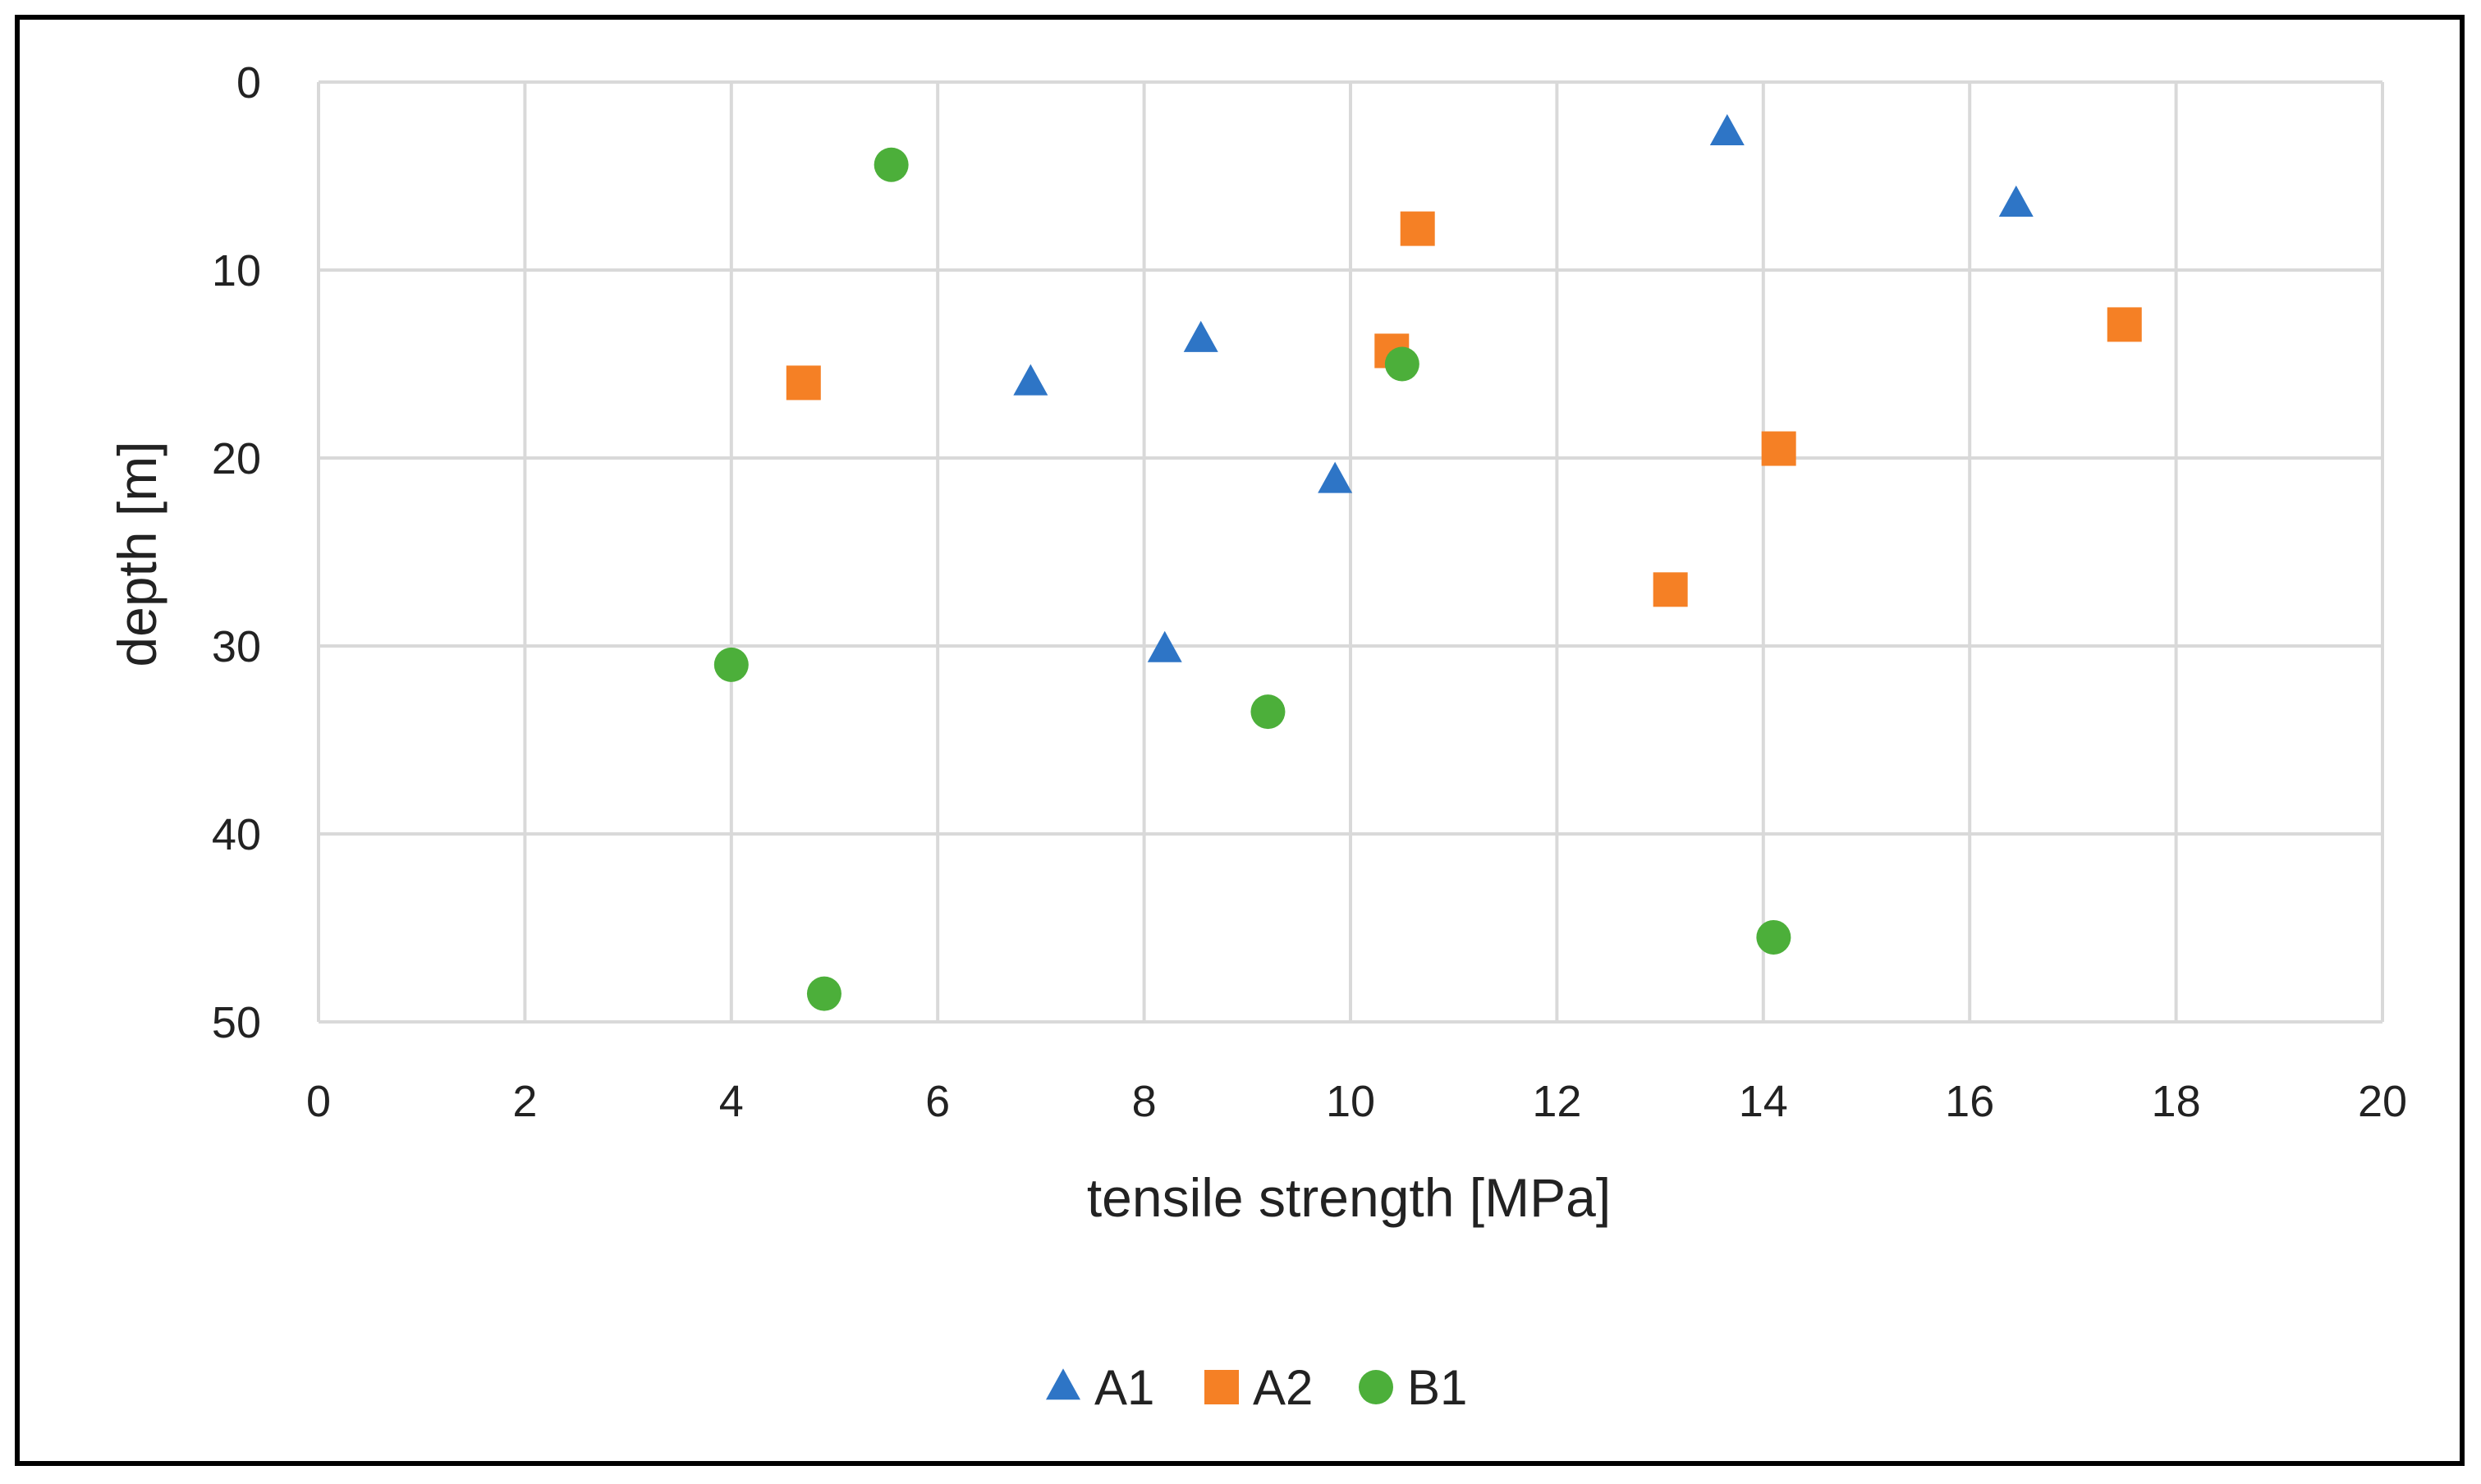 The height and width of the screenshot is (1484, 2481). Describe the element at coordinates (236, 1022) in the screenshot. I see `y-tick-label: 50` at that location.